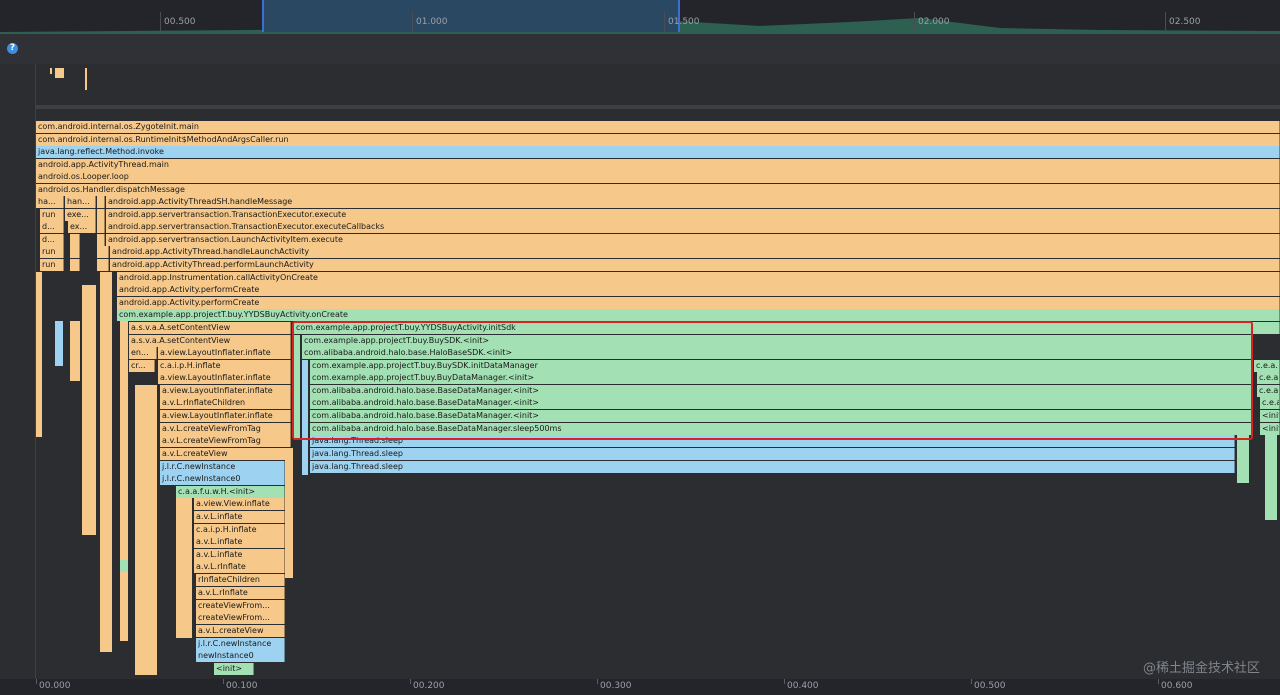  What do you see at coordinates (658, 165) in the screenshot?
I see `frame-activitythread-main: android.app.ActivityThread.main` at bounding box center [658, 165].